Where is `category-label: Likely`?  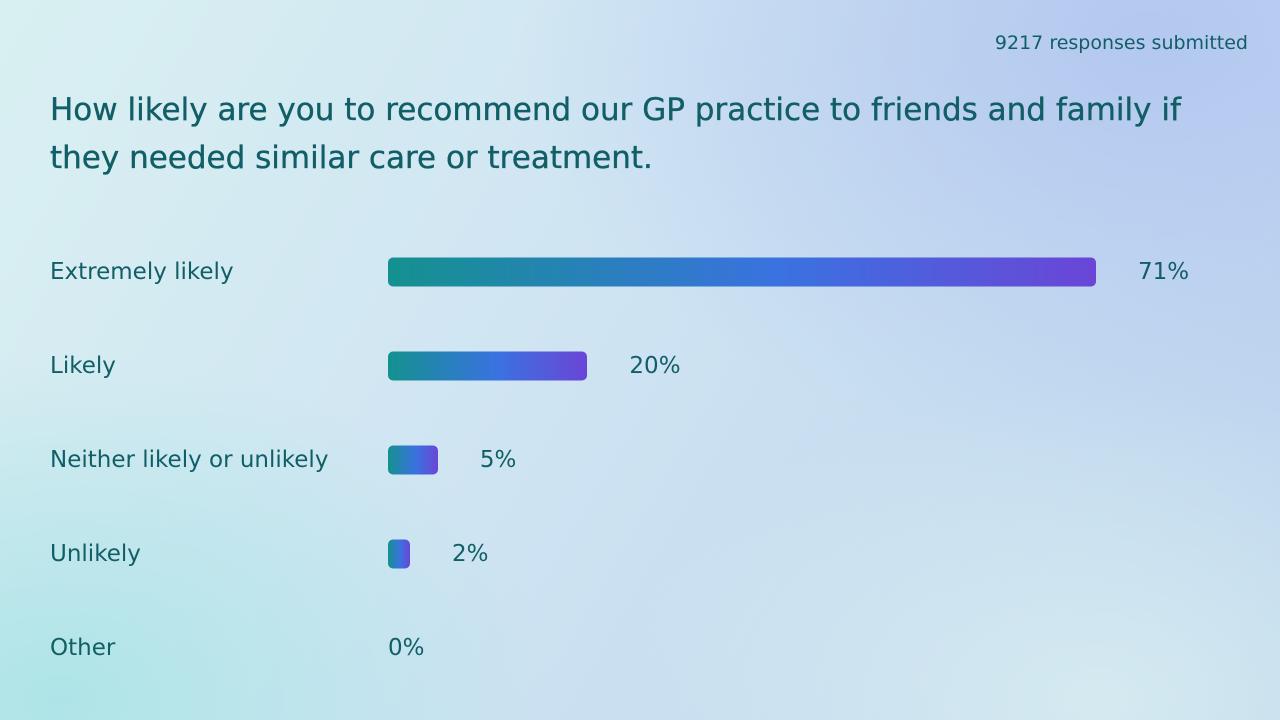
category-label: Likely is located at coordinates (83, 366).